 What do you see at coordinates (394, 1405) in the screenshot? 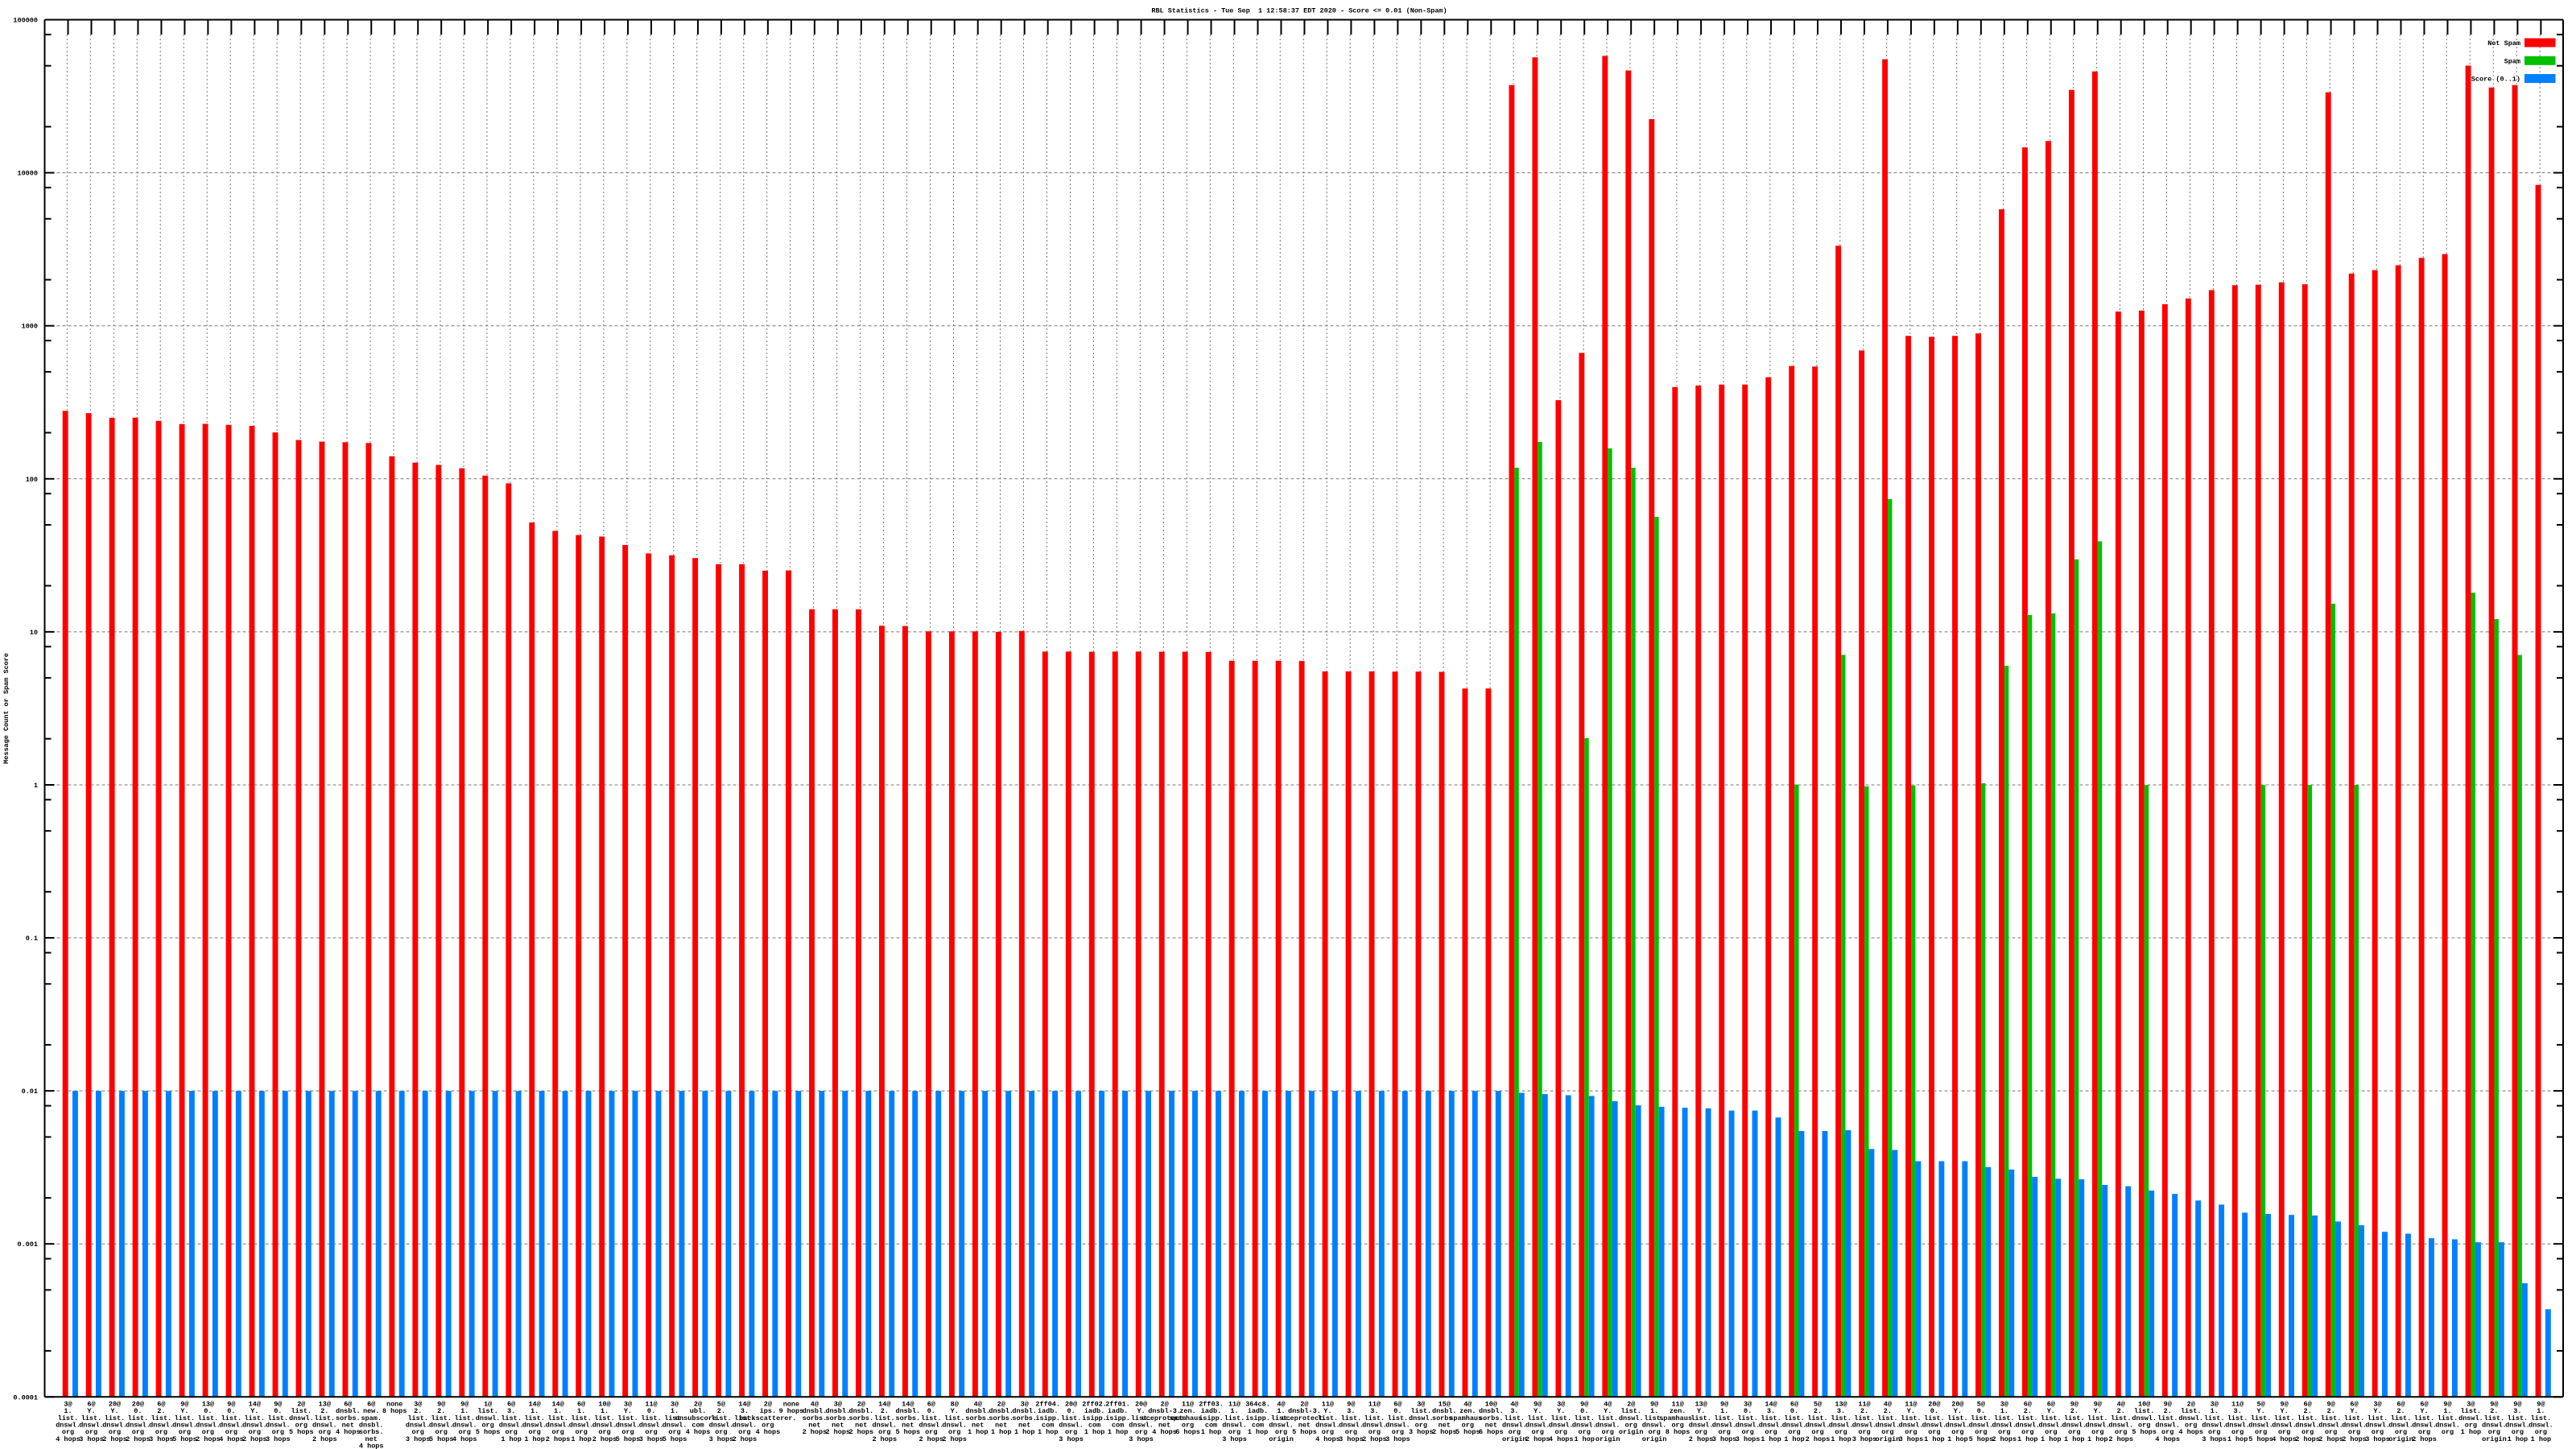
I see `svg-text: none` at bounding box center [394, 1405].